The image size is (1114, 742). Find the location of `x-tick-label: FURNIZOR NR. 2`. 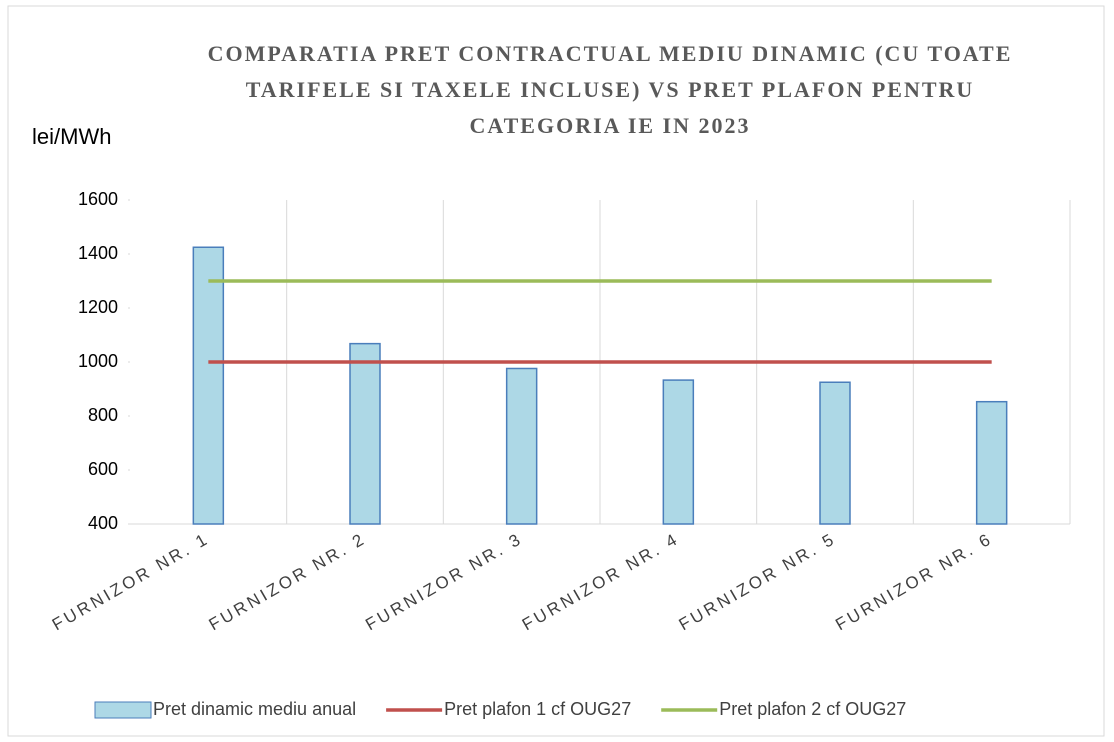

x-tick-label: FURNIZOR NR. 2 is located at coordinates (288, 581).